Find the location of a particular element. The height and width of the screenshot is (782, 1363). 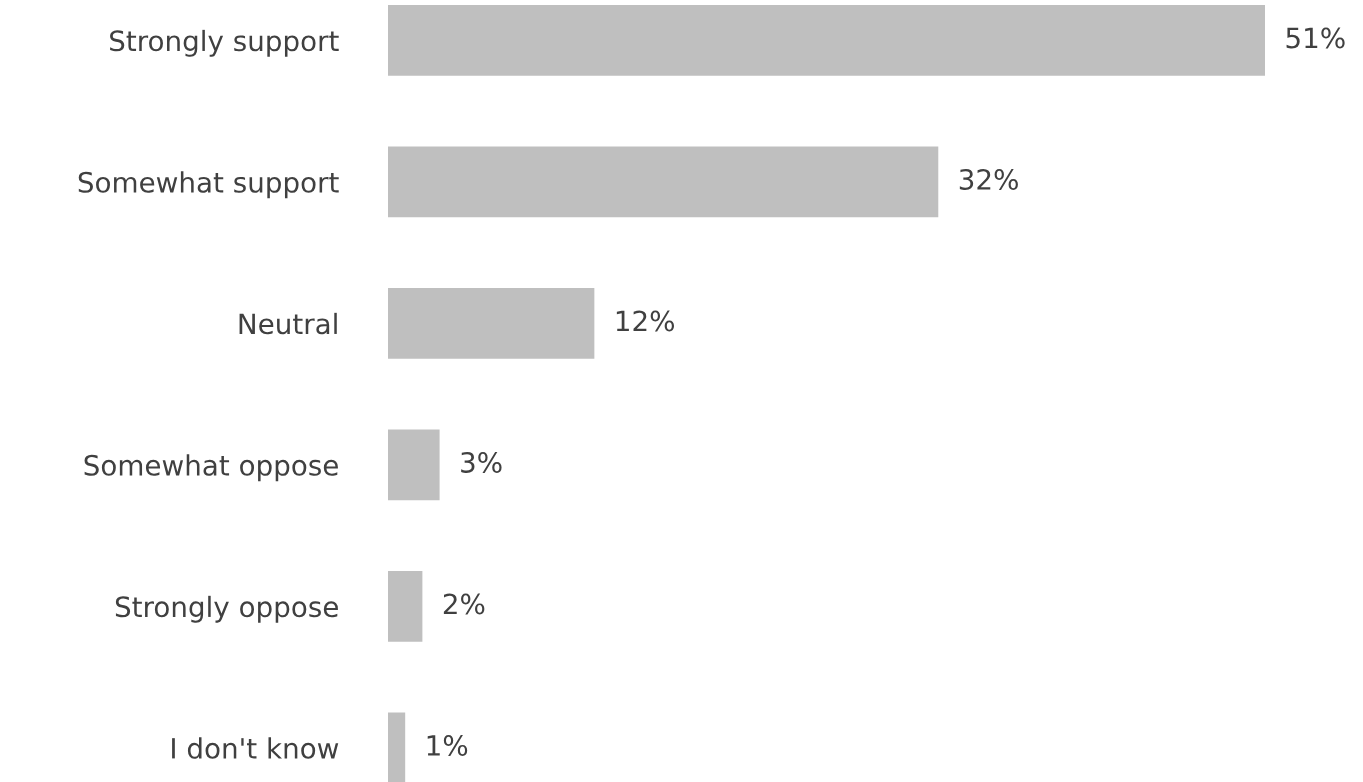

y-tick-label: Strongly support is located at coordinates (224, 43).